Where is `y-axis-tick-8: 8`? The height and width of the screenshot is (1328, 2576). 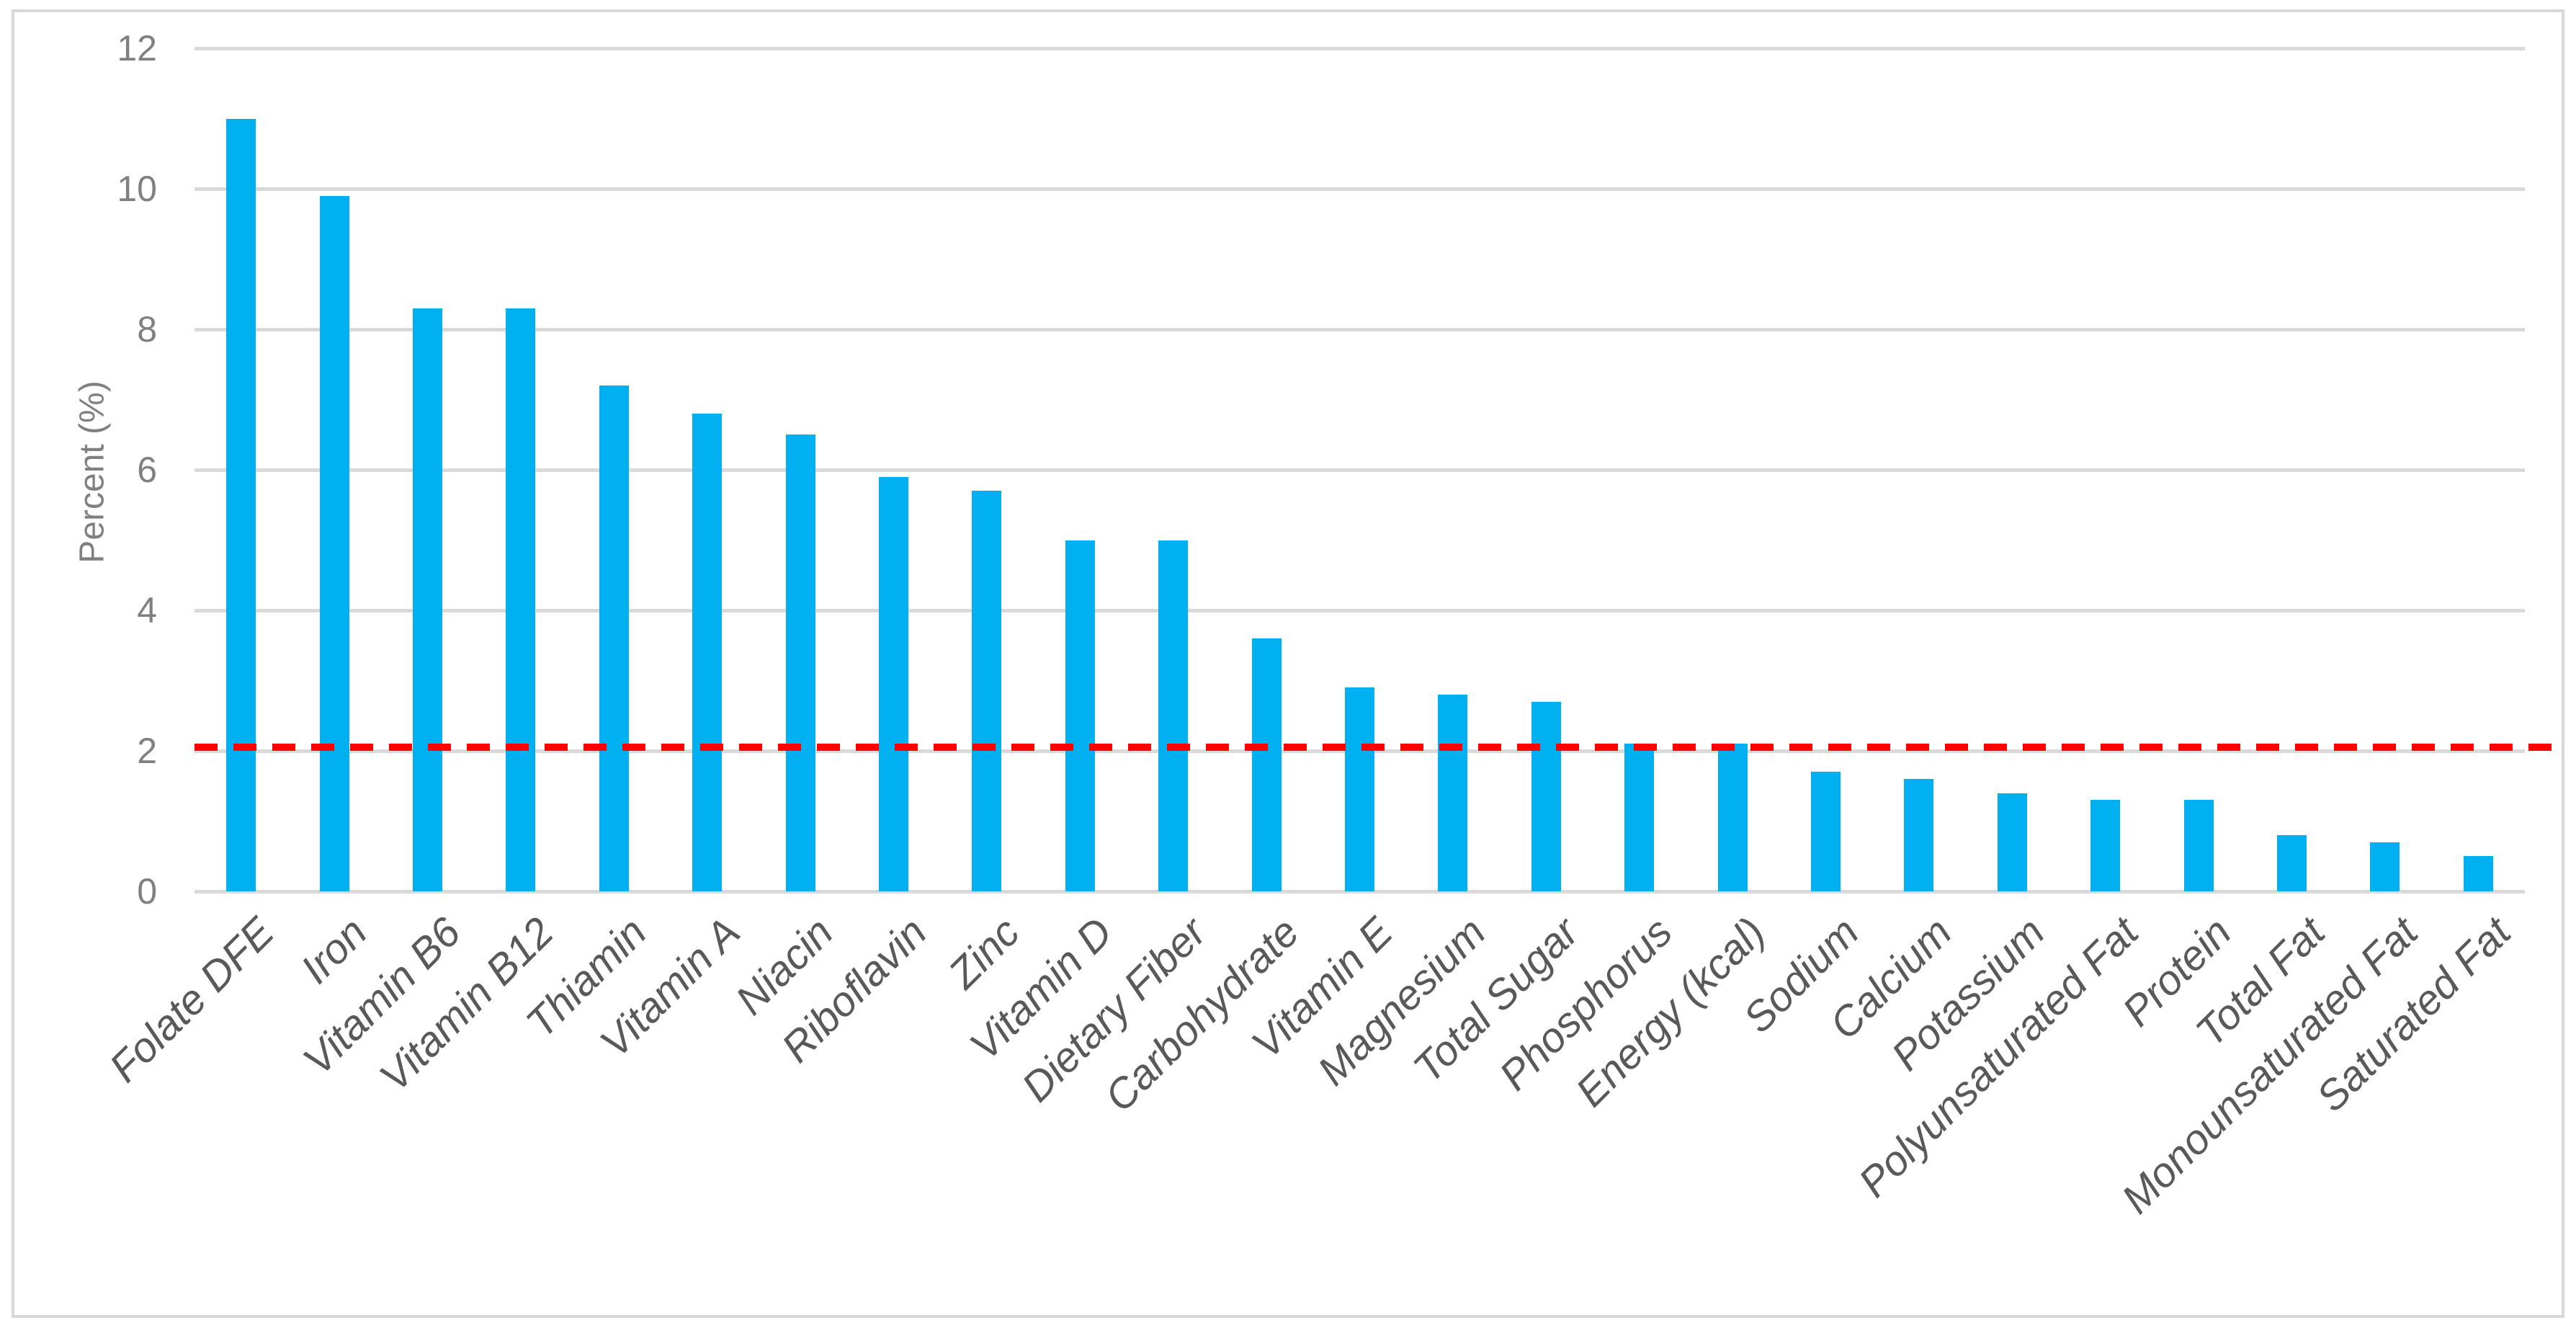
y-axis-tick-8: 8 is located at coordinates (147, 329).